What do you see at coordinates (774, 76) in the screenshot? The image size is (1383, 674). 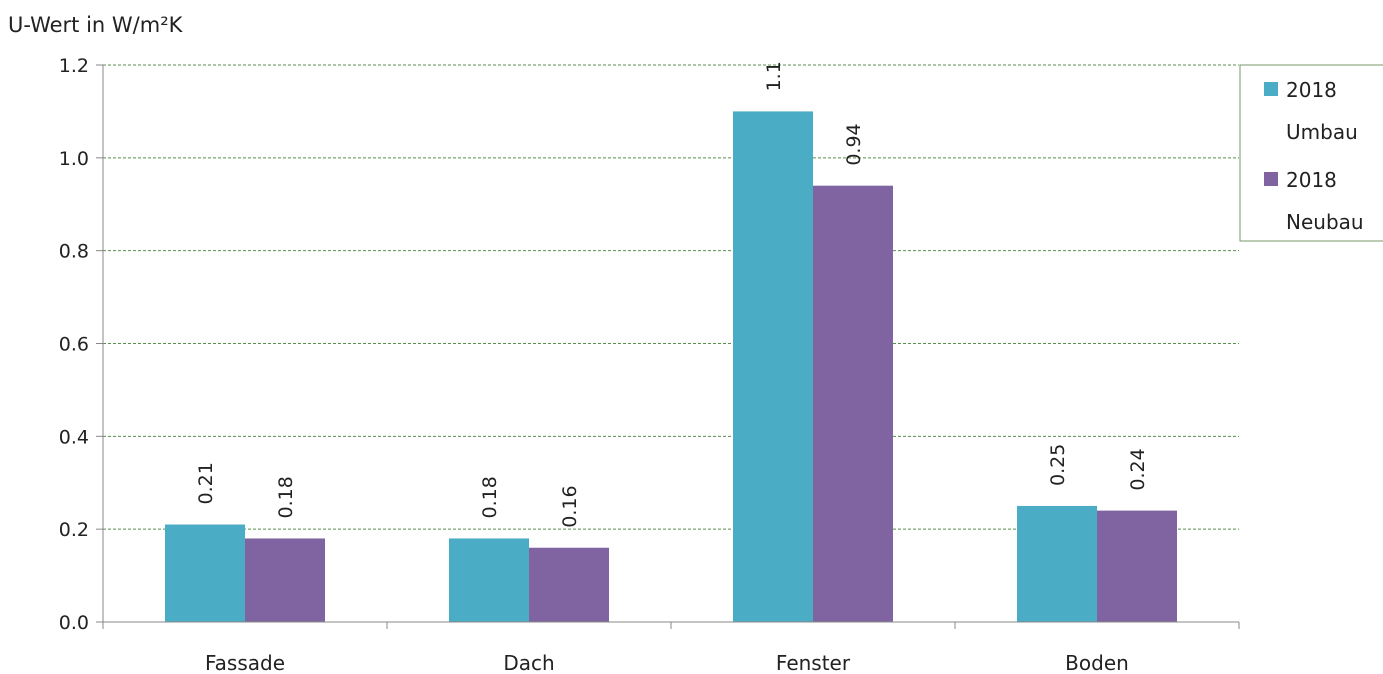 I see `data-label: 1.1` at bounding box center [774, 76].